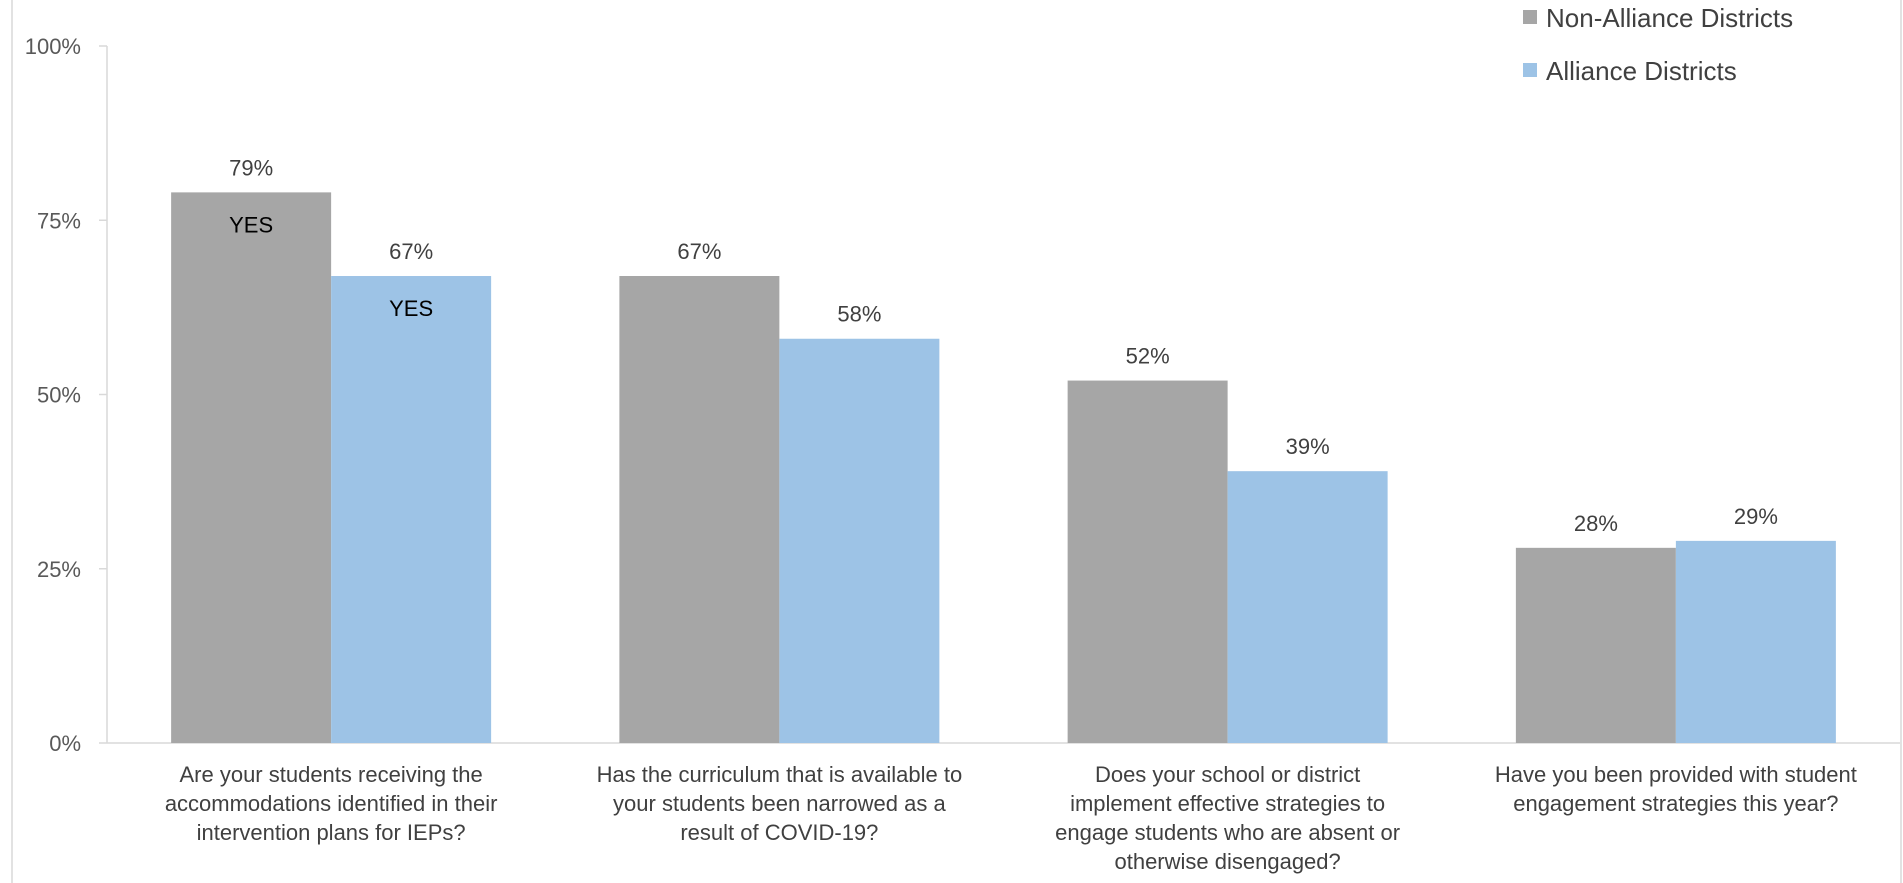 This screenshot has height=883, width=1903. I want to click on bar-value-label: 28%, so click(1596, 523).